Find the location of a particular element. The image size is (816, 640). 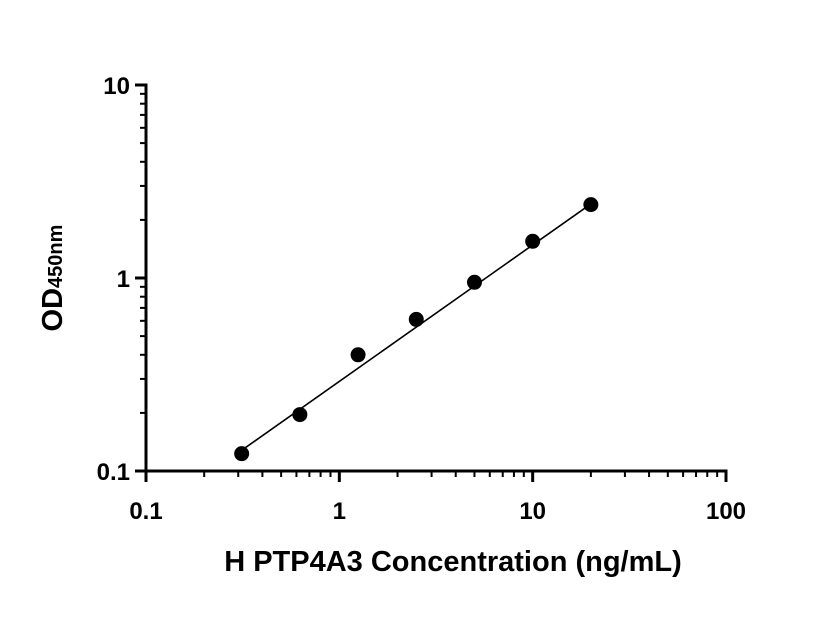

y-axis-title: OD450nm is located at coordinates (53, 278).